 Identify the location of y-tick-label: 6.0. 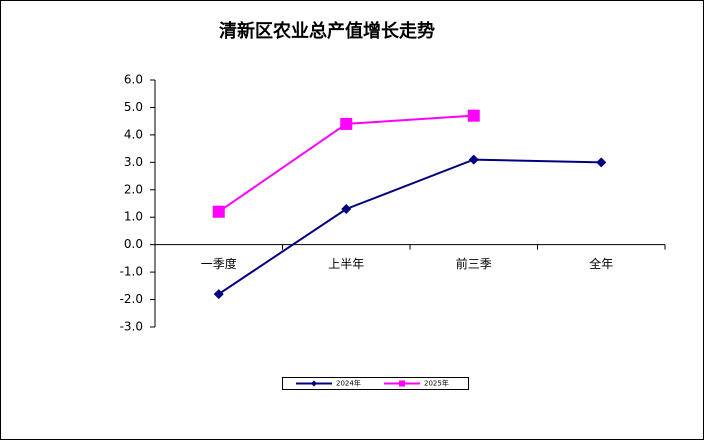
(133, 80).